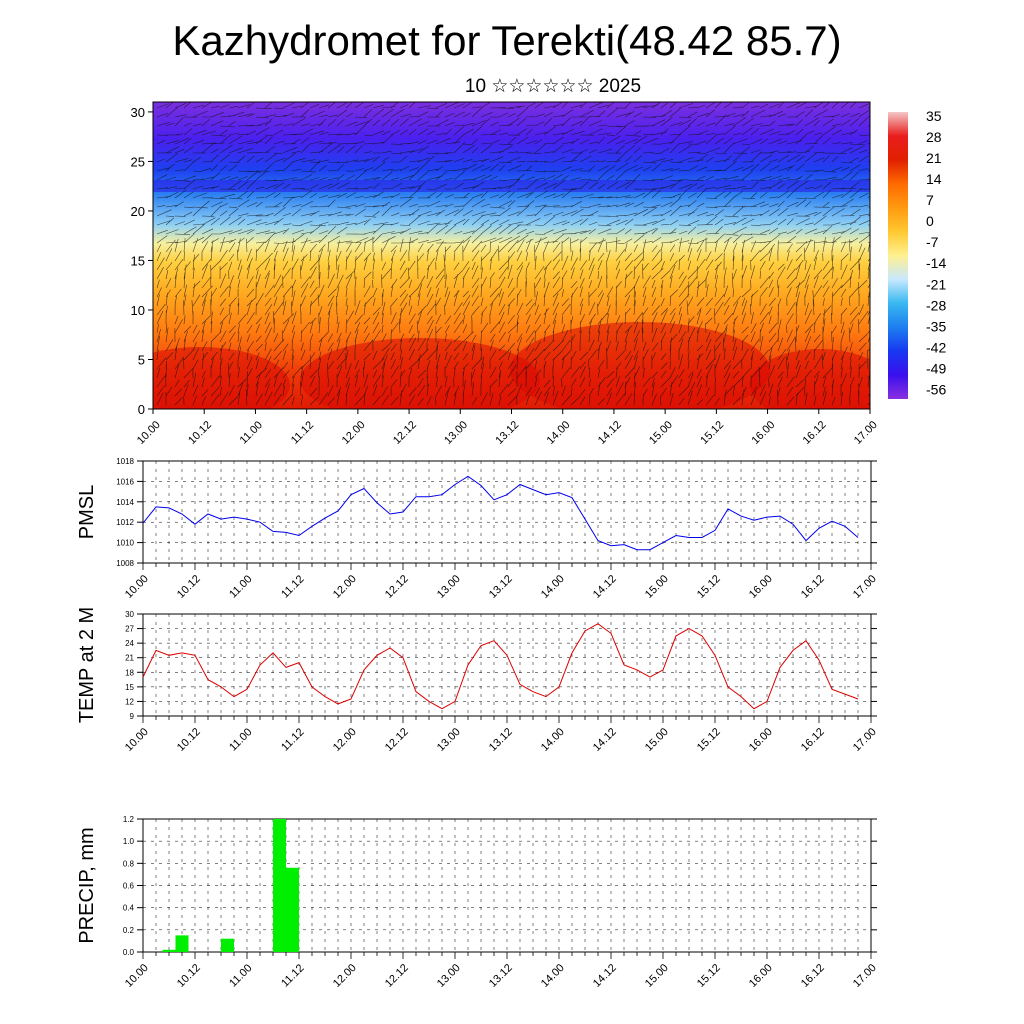  What do you see at coordinates (500, 666) in the screenshot?
I see `temp-series-line` at bounding box center [500, 666].